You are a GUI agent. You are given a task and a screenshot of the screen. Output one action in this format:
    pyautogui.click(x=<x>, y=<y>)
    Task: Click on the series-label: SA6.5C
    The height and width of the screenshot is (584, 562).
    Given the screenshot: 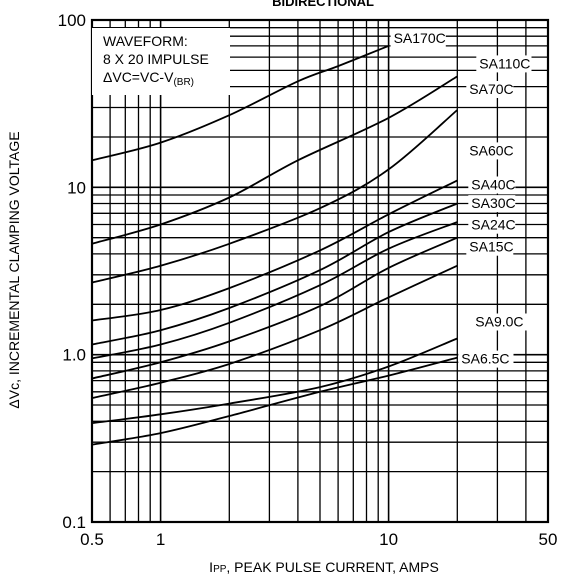 What is the action you would take?
    pyautogui.click(x=485, y=359)
    